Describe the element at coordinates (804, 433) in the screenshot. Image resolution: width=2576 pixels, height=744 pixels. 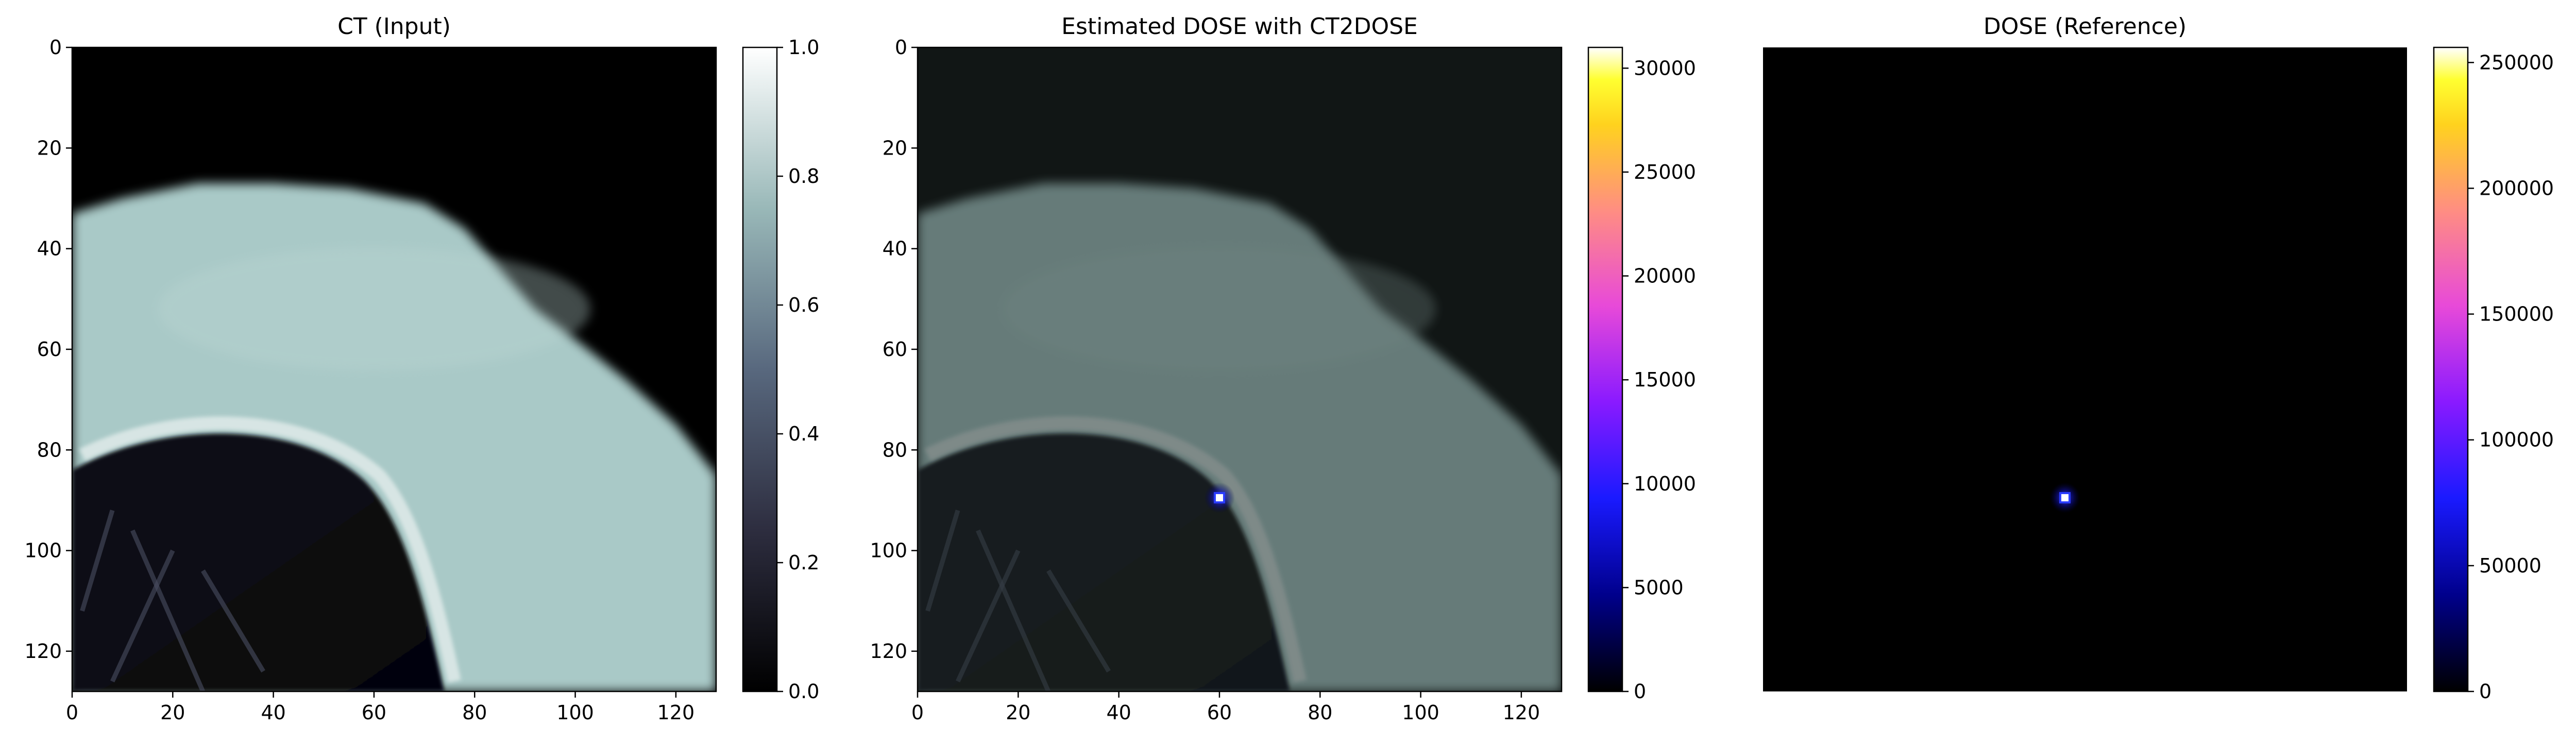
I see `colorbar-tick-label: 0.4` at that location.